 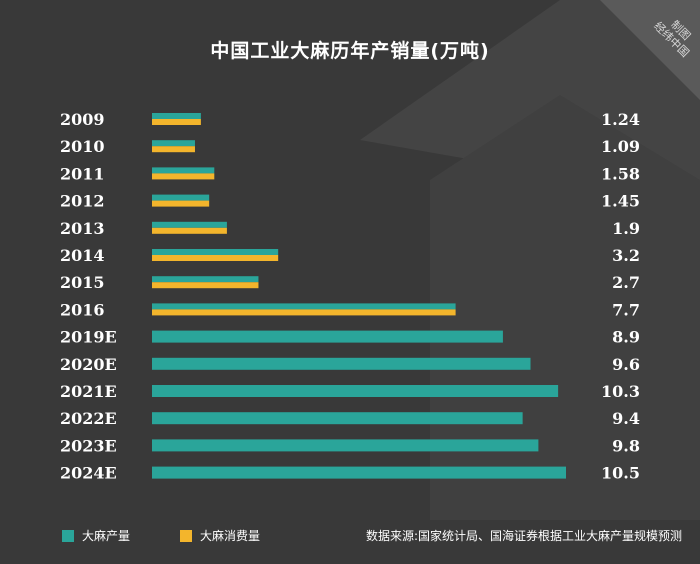 What do you see at coordinates (82, 146) in the screenshot?
I see `year-label-2010: 2010` at bounding box center [82, 146].